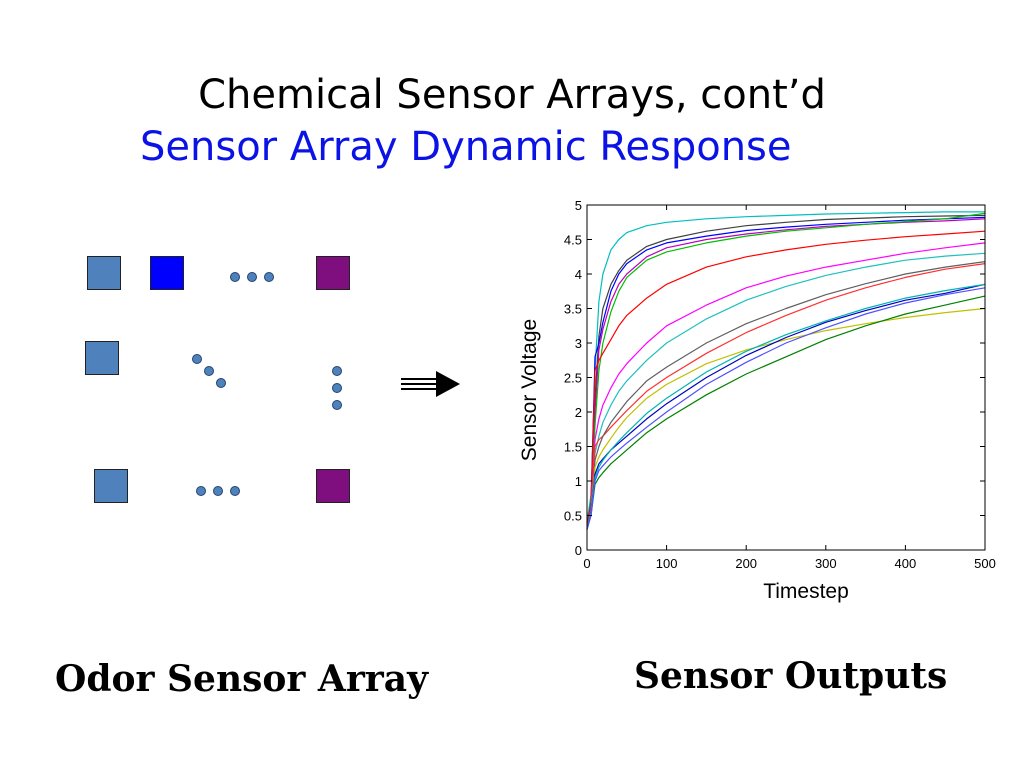  Describe the element at coordinates (578, 412) in the screenshot. I see `y-tick-label: 2` at that location.